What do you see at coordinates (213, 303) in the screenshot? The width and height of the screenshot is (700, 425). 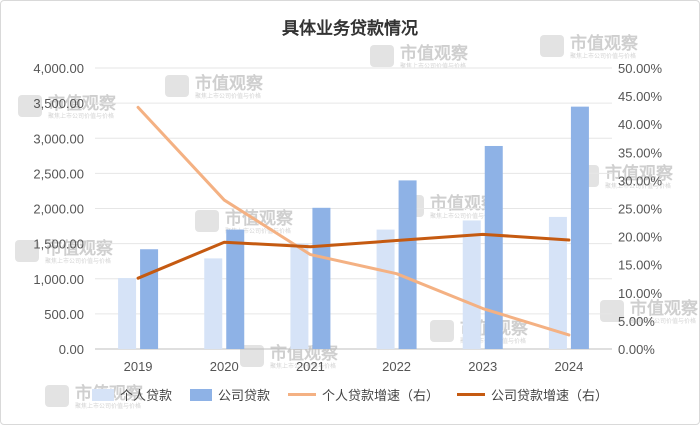 I see `bar-personal-2020` at bounding box center [213, 303].